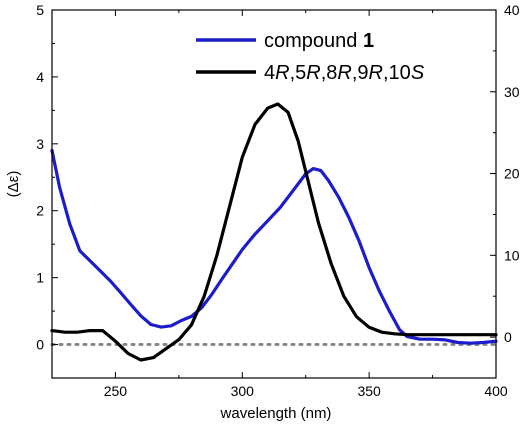  I want to click on y-left-tick-label: 4, so click(40, 77).